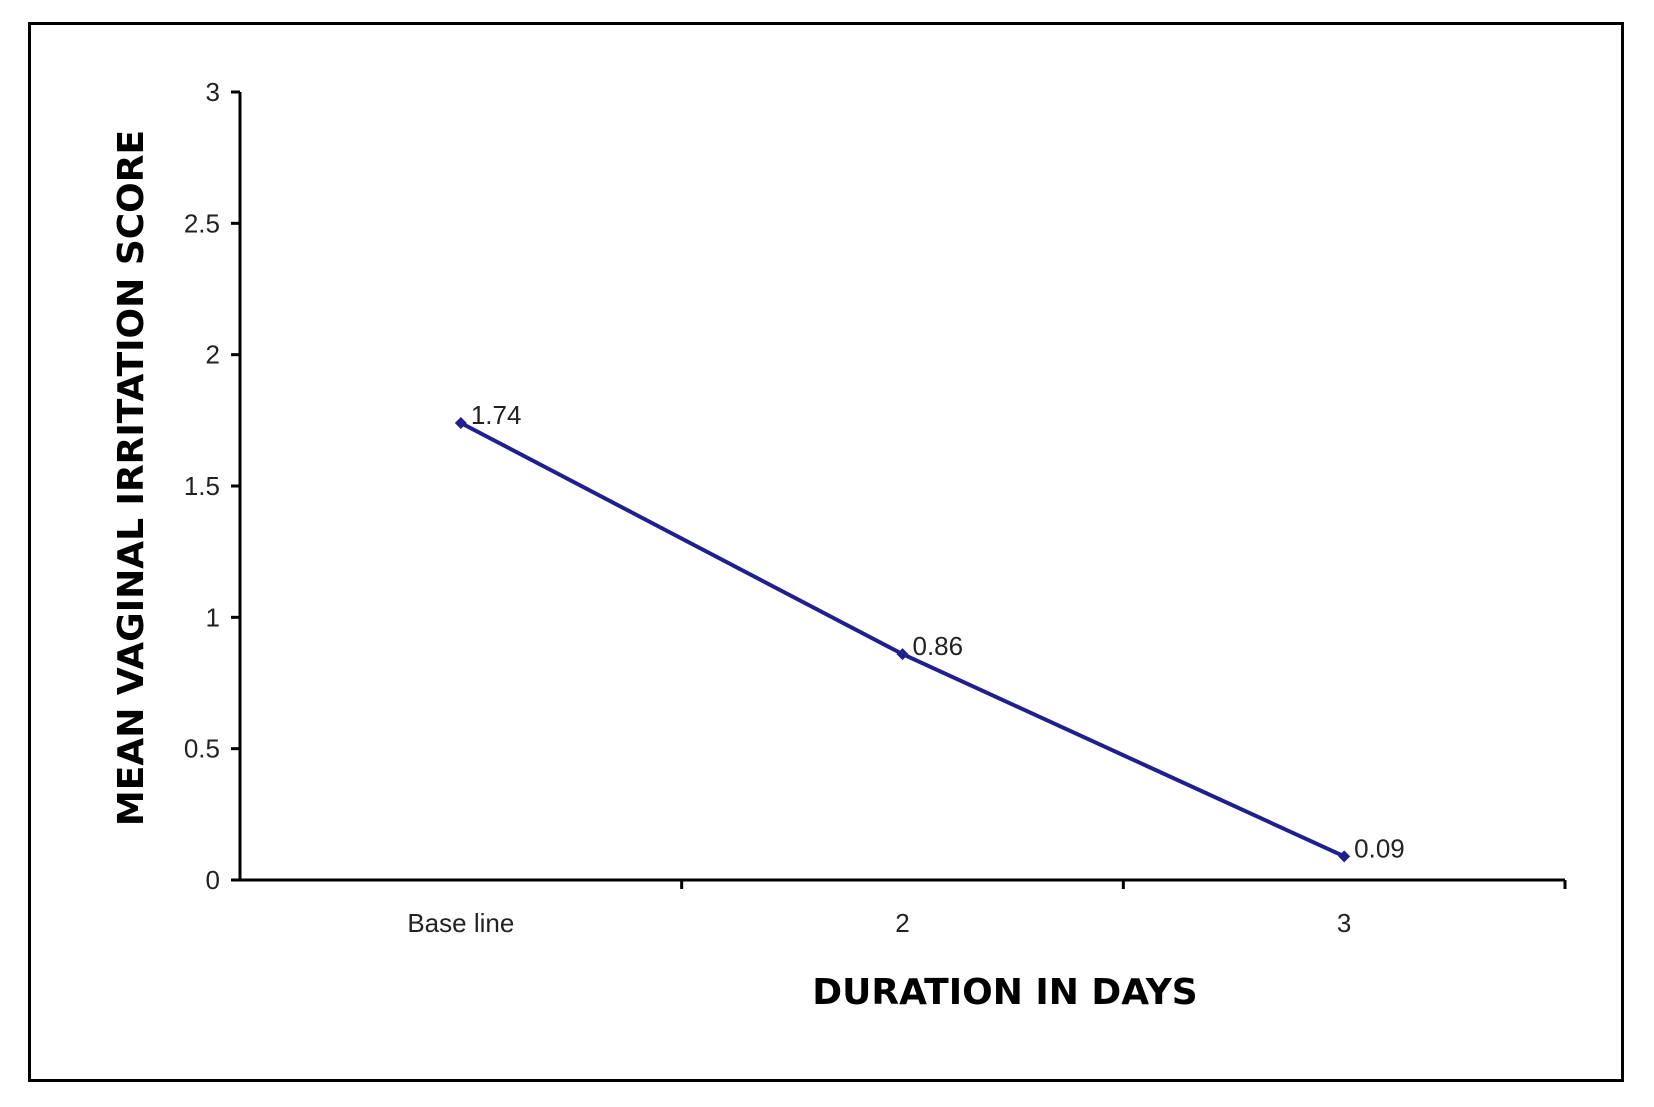 The image size is (1654, 1107). Describe the element at coordinates (987, 909) in the screenshot. I see `x-ticks: Base line 2 3` at that location.